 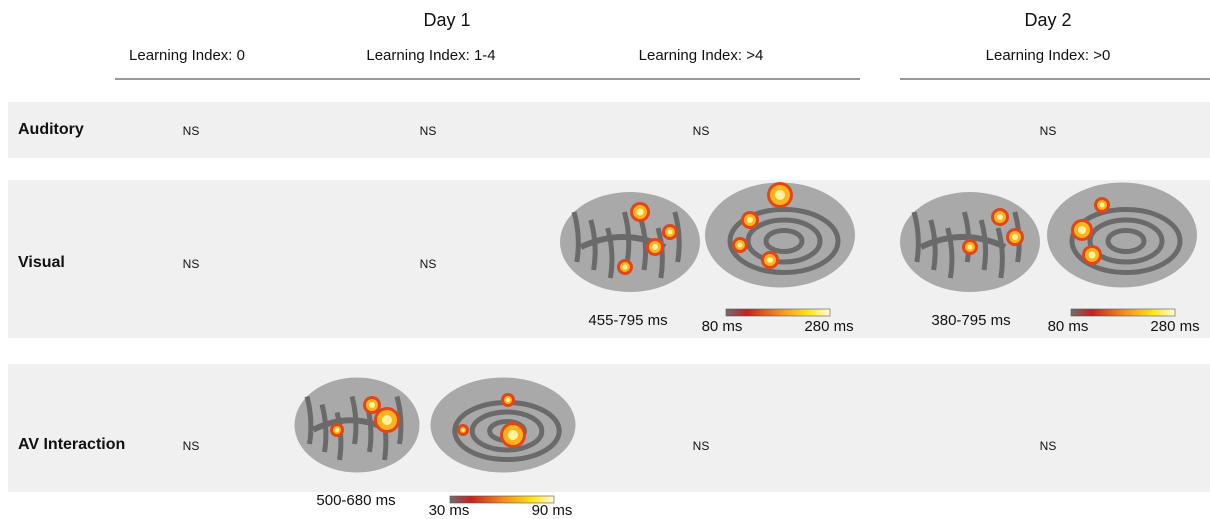 What do you see at coordinates (1048, 20) in the screenshot?
I see `day-label: Day 2` at bounding box center [1048, 20].